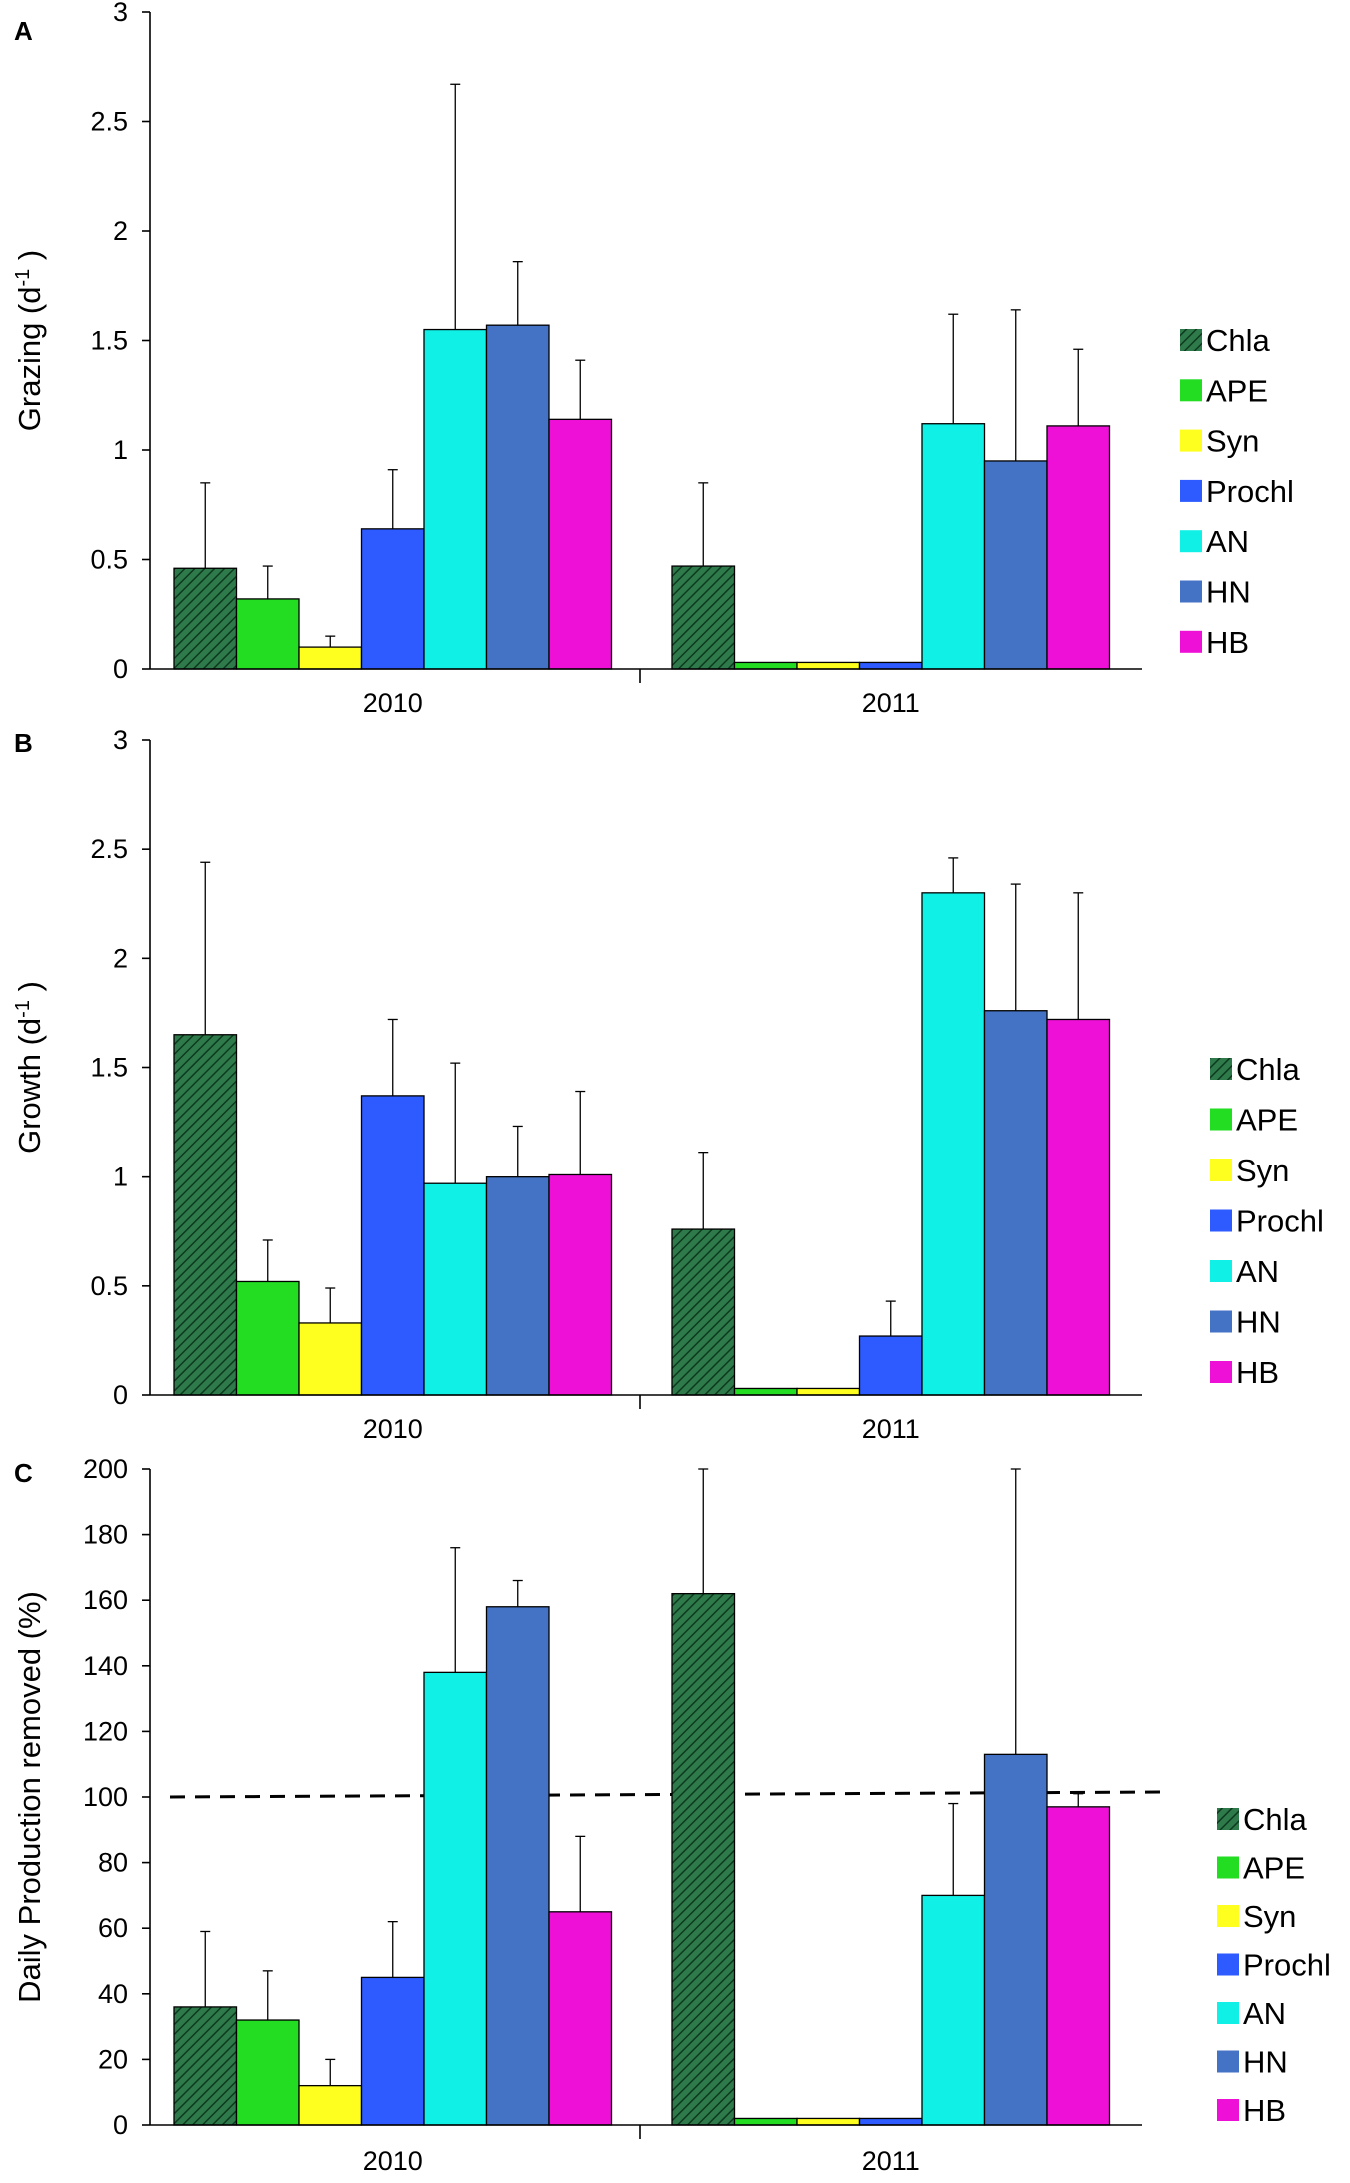 This screenshot has width=1350, height=2183. What do you see at coordinates (828, 665) in the screenshot?
I see `bar-a-syn-2011` at bounding box center [828, 665].